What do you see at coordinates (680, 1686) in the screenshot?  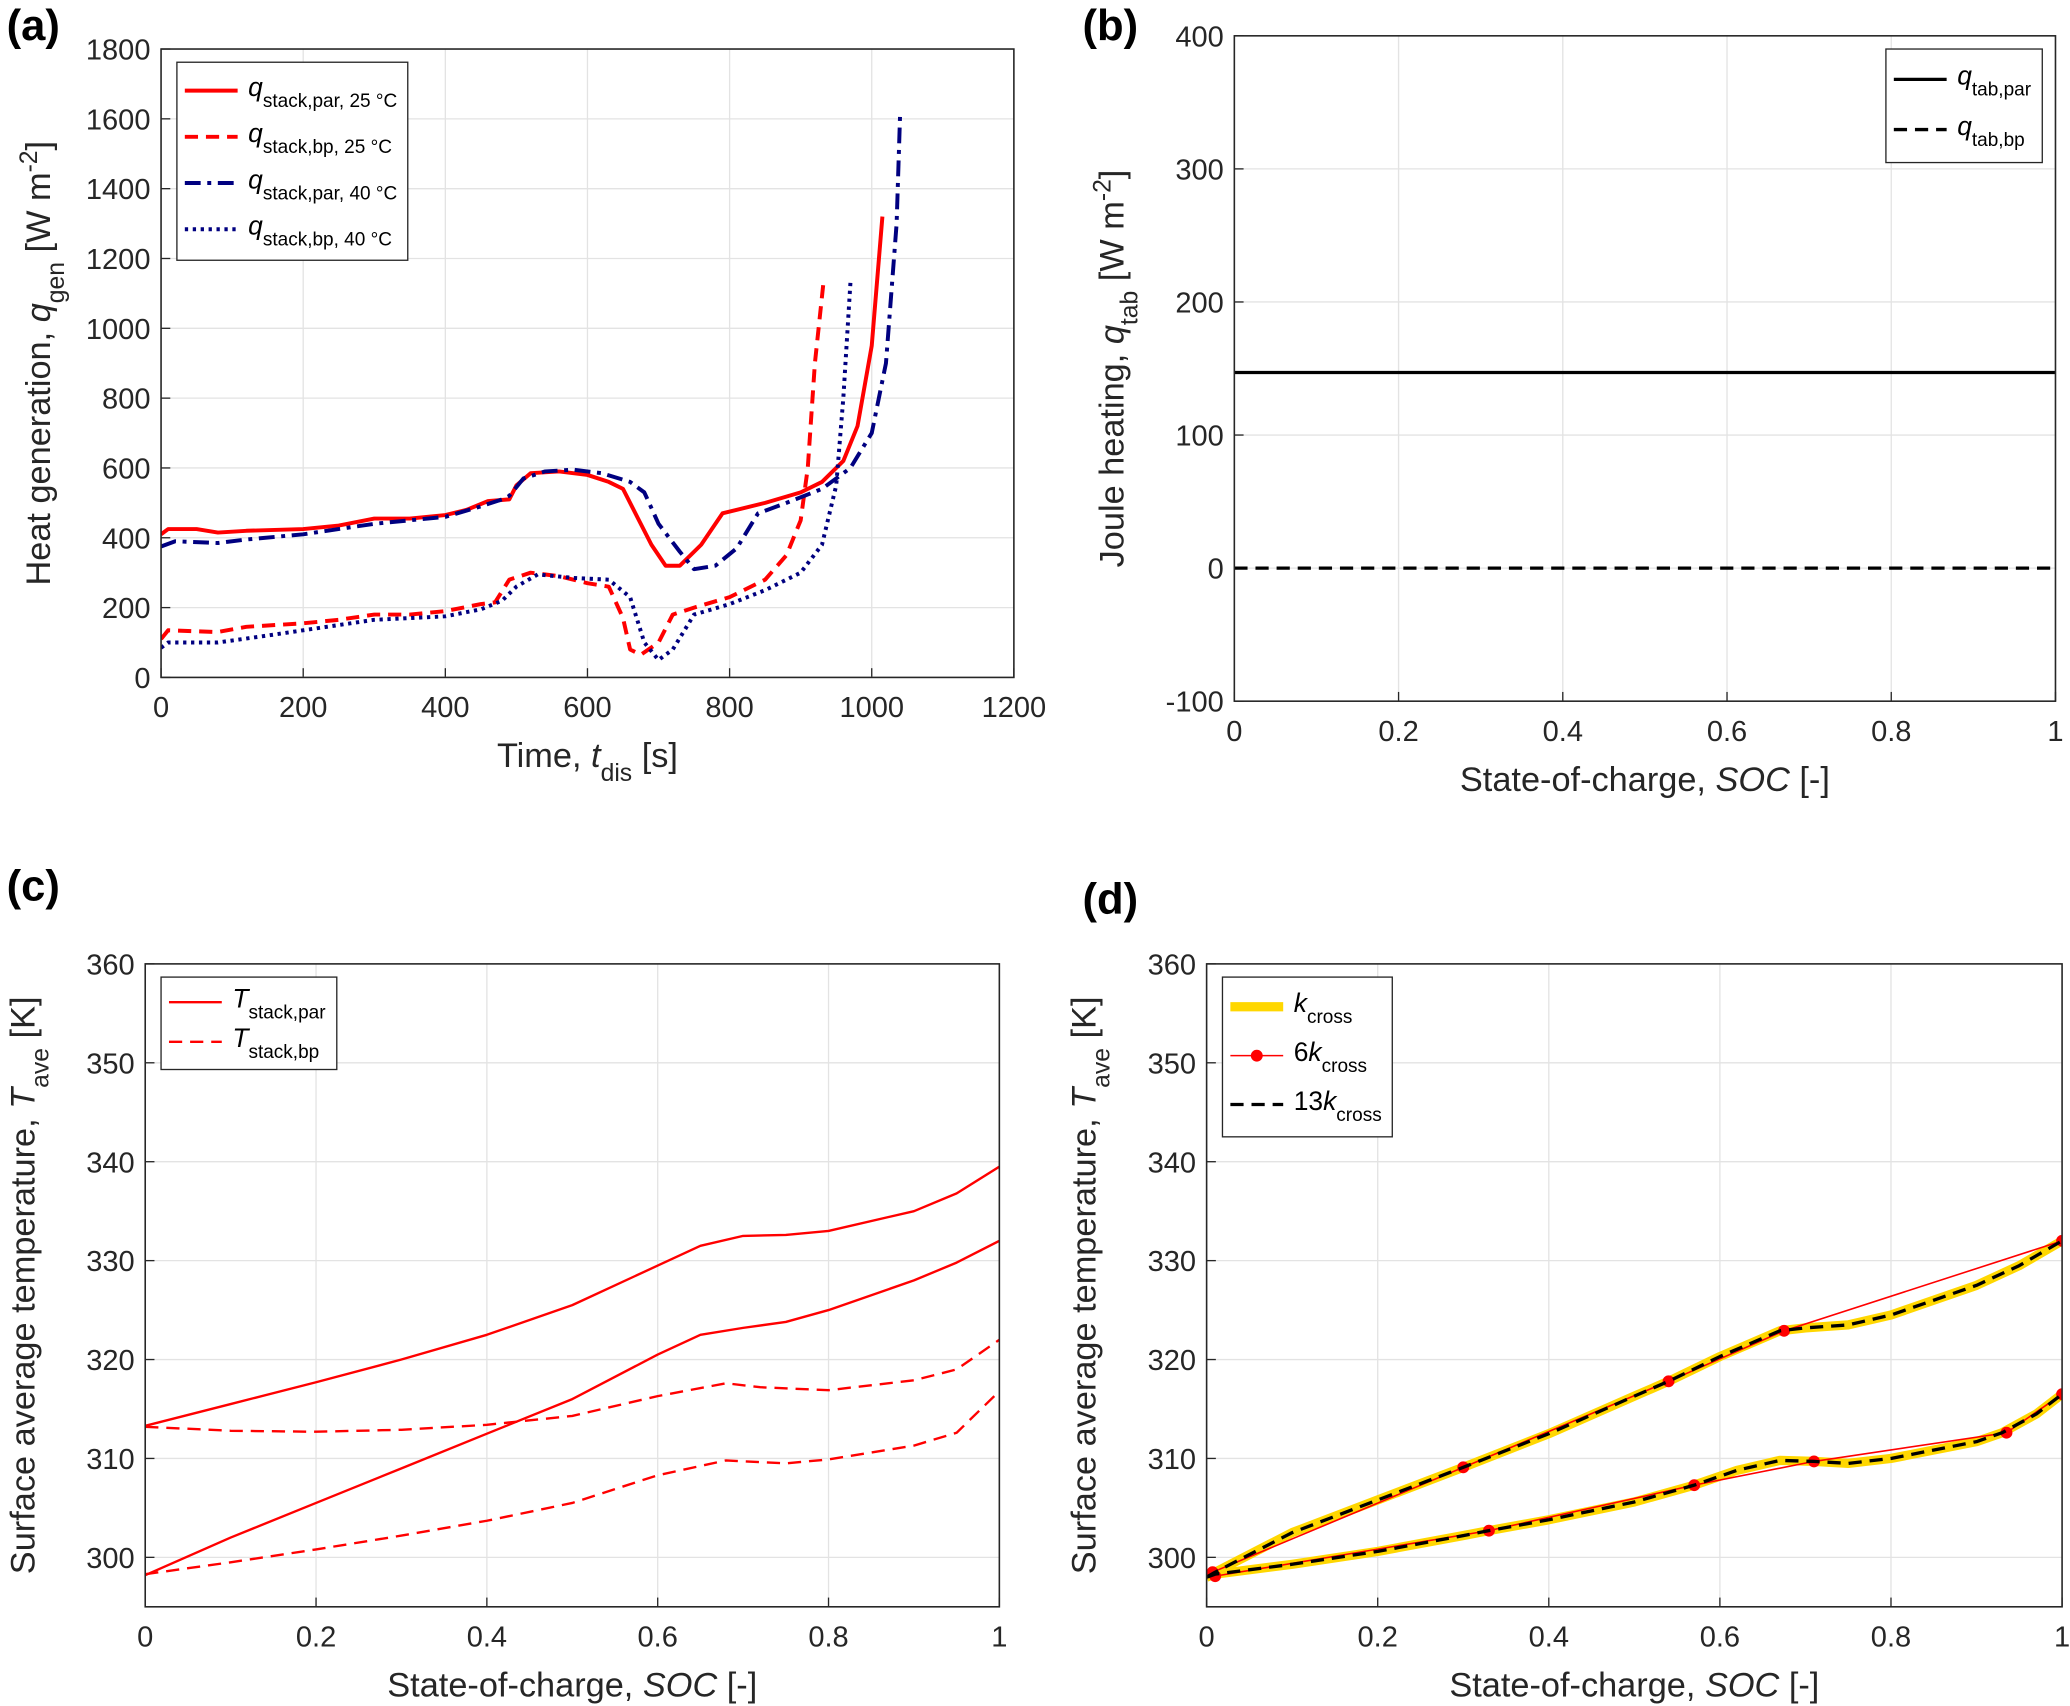 I see `text-part: SOC` at bounding box center [680, 1686].